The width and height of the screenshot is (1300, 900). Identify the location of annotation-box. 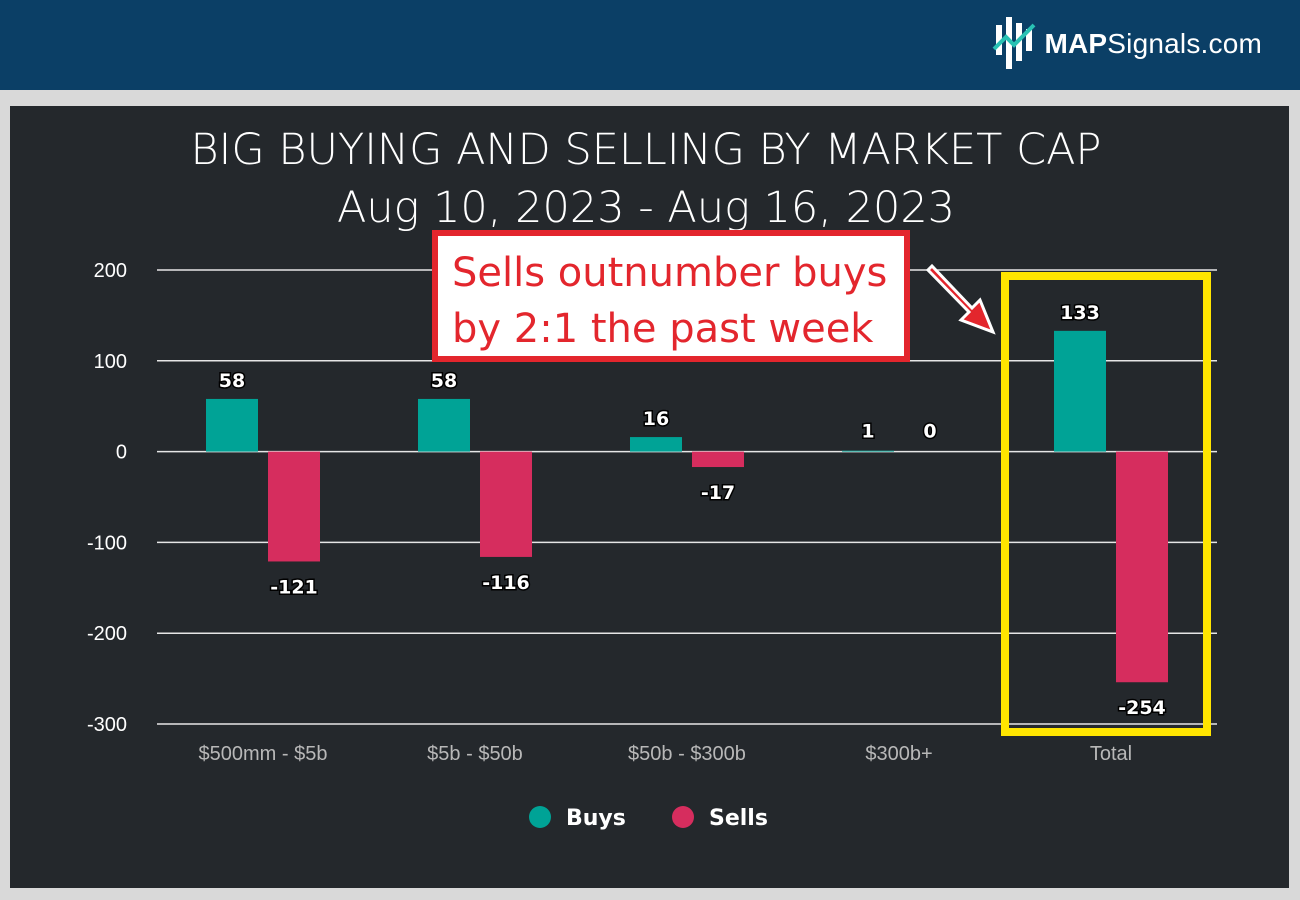
(671, 296).